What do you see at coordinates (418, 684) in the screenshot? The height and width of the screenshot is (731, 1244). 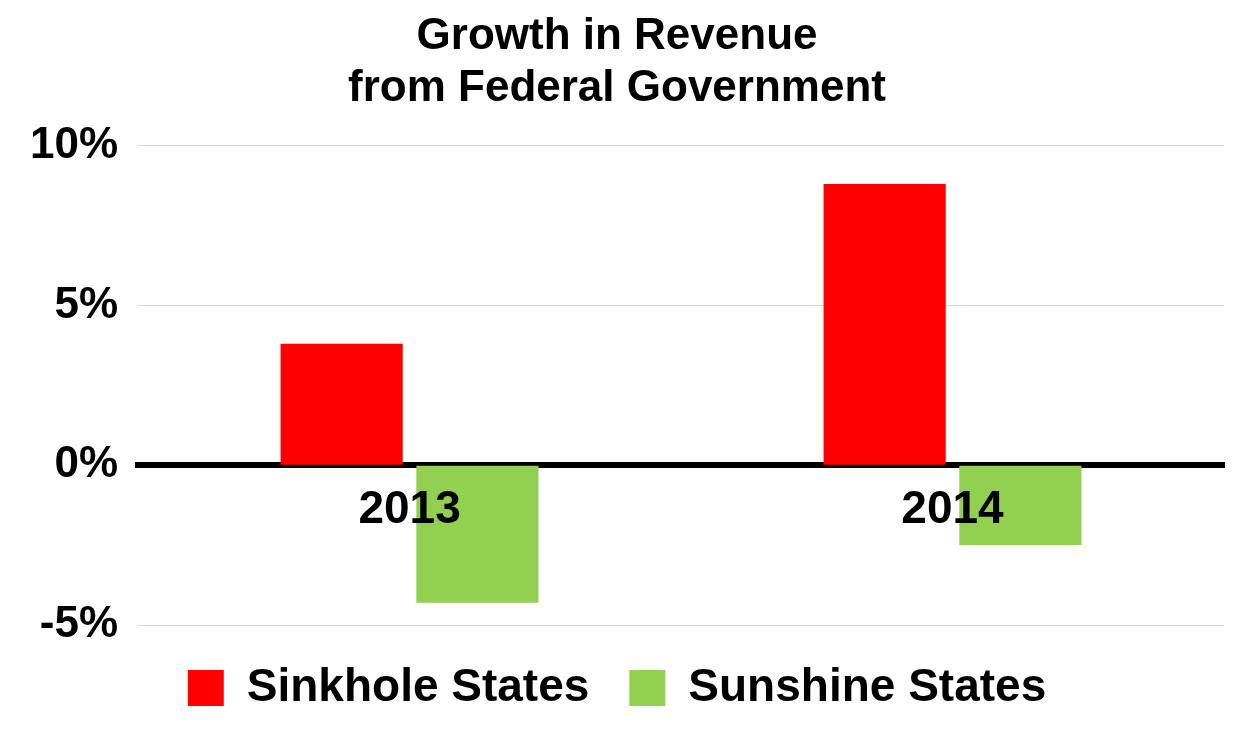 I see `legend-label: Sinkhole States` at bounding box center [418, 684].